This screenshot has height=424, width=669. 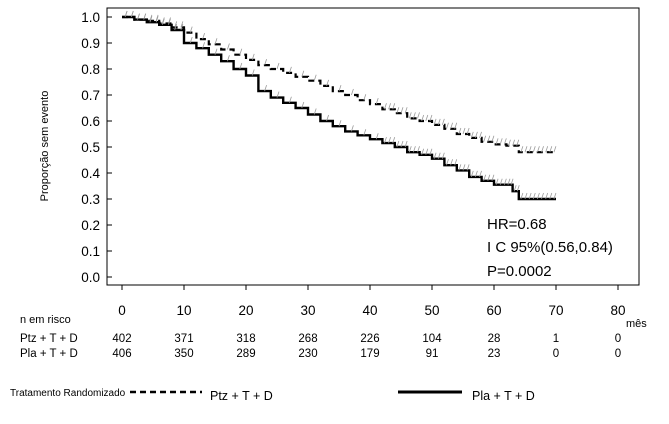 I want to click on y-tick-label: 0.0, so click(x=90, y=277).